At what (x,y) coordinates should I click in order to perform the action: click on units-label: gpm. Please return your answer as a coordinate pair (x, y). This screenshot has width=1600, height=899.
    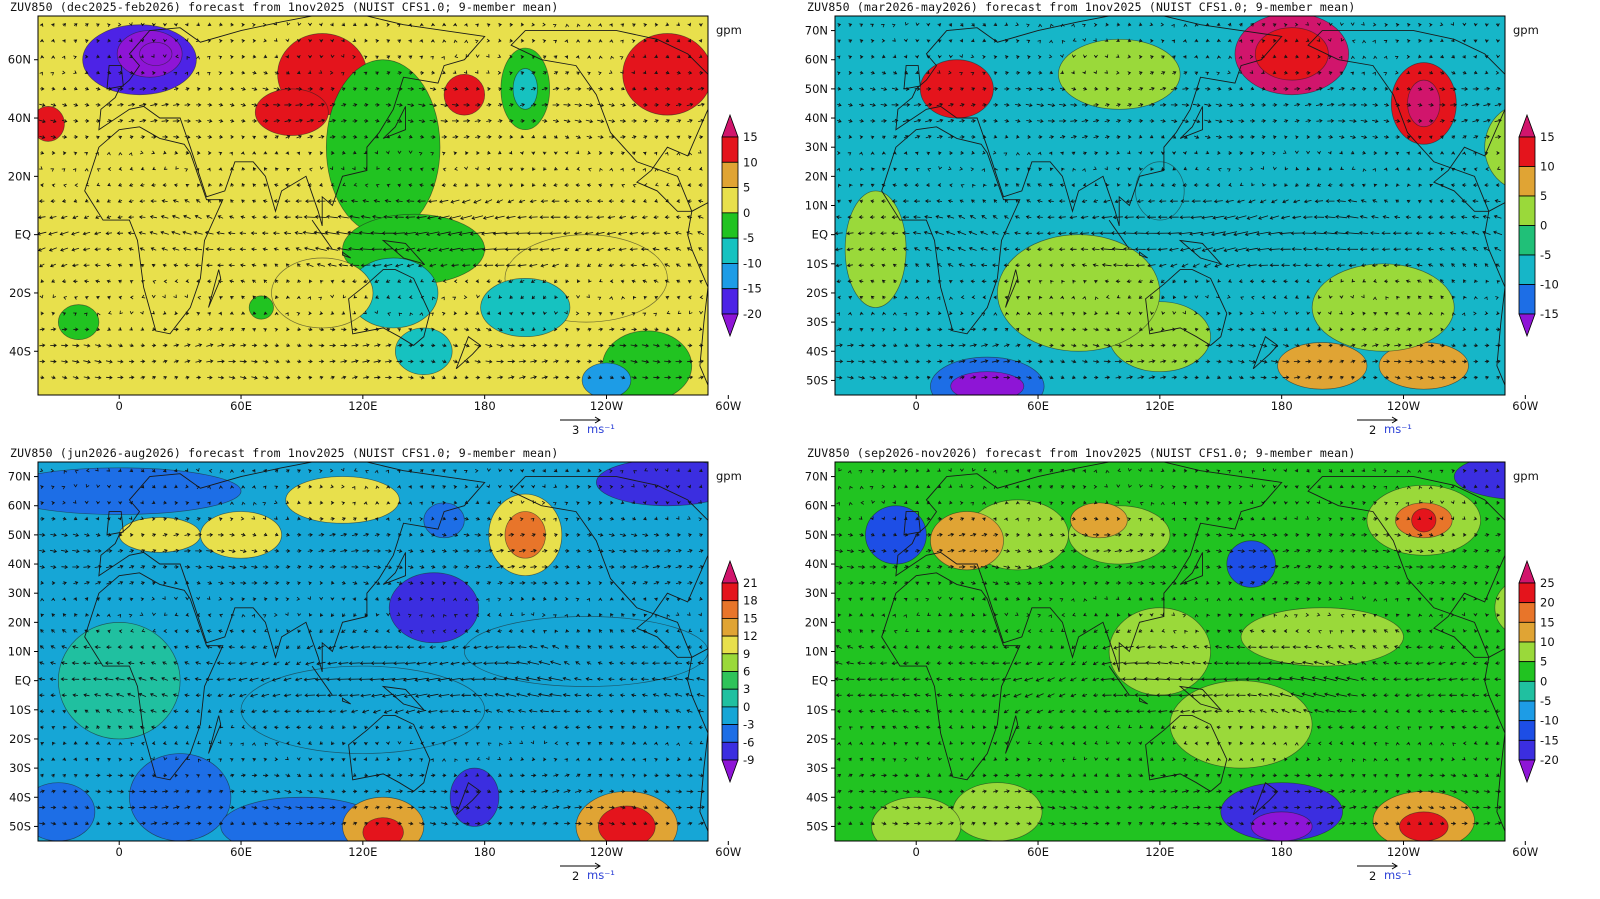
    Looking at the image, I should click on (729, 476).